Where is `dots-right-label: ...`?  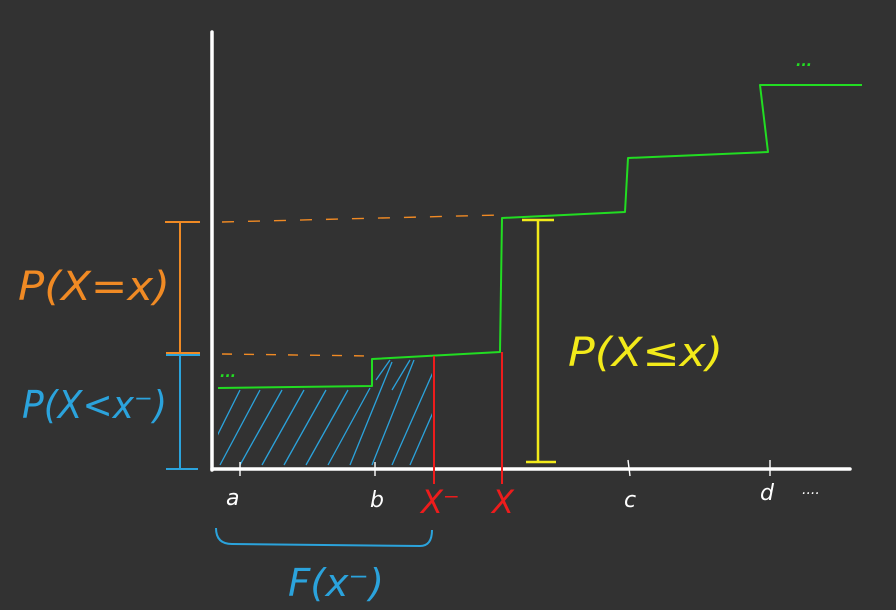 dots-right-label: ... is located at coordinates (804, 62).